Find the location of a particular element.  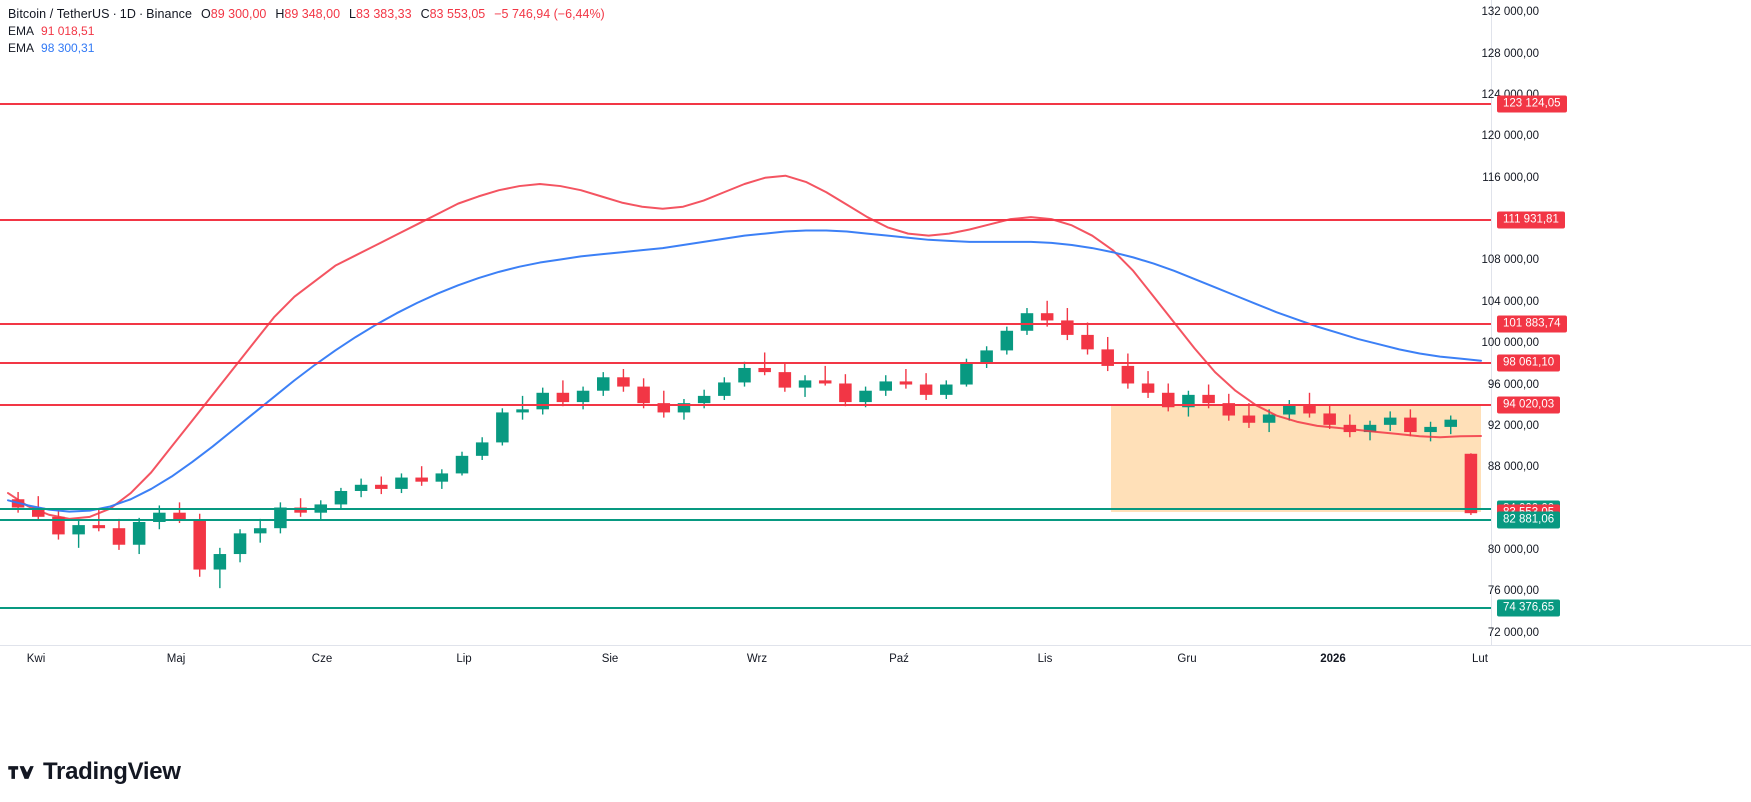

highlight-zone-rectangle is located at coordinates (1296, 458).